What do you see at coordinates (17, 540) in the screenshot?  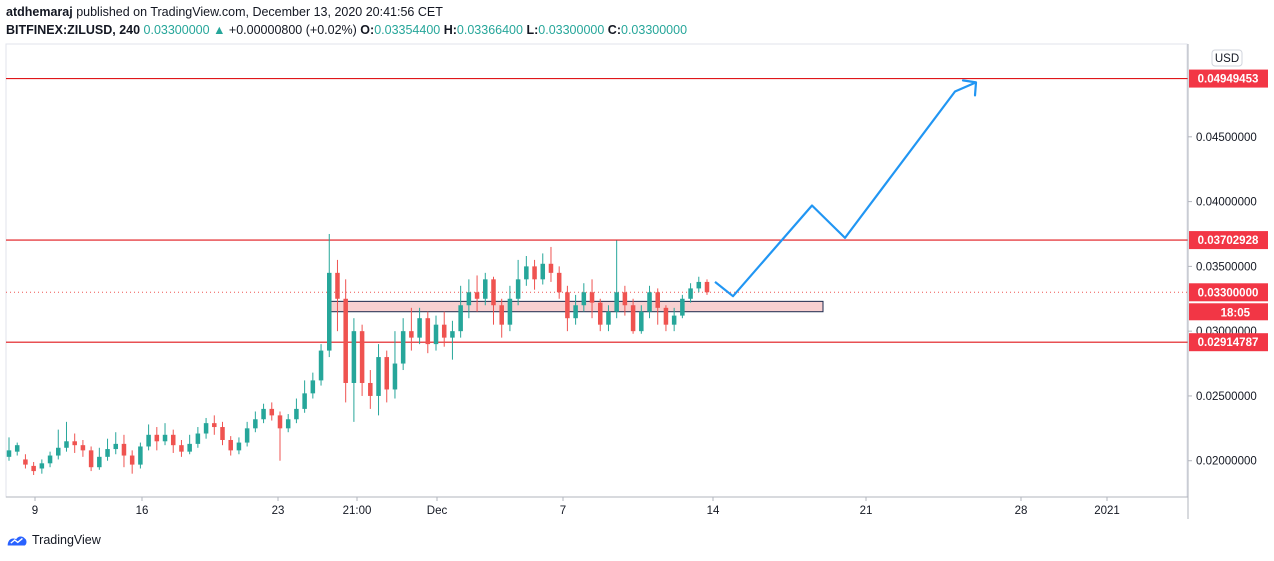 I see `tradingview-logo-icon` at bounding box center [17, 540].